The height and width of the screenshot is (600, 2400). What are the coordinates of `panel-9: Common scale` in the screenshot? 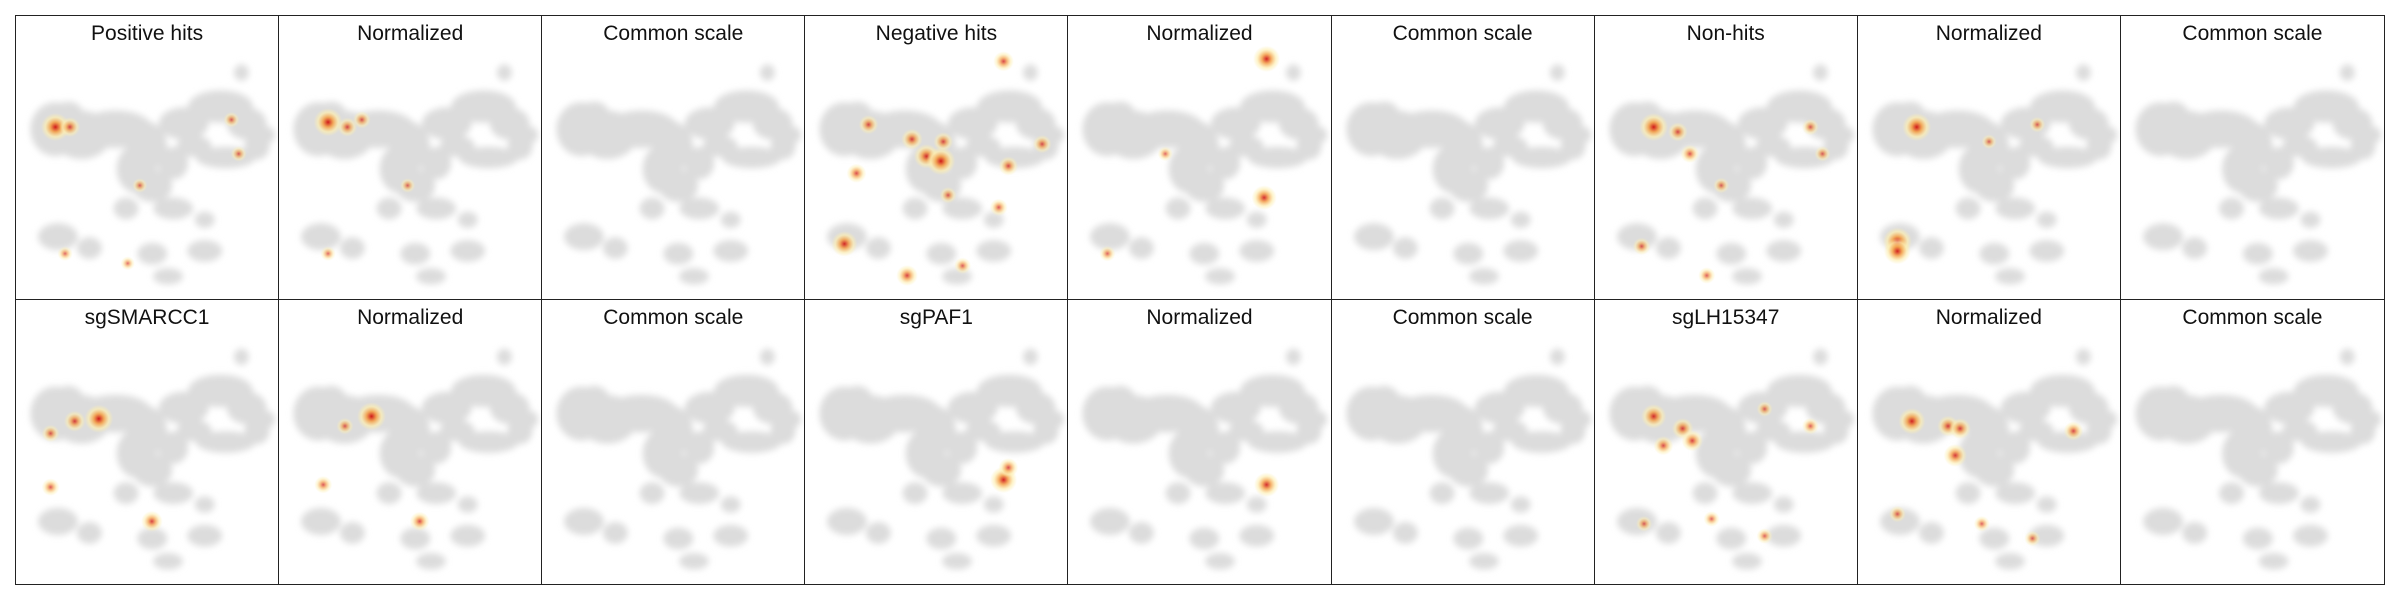 It's located at (2252, 158).